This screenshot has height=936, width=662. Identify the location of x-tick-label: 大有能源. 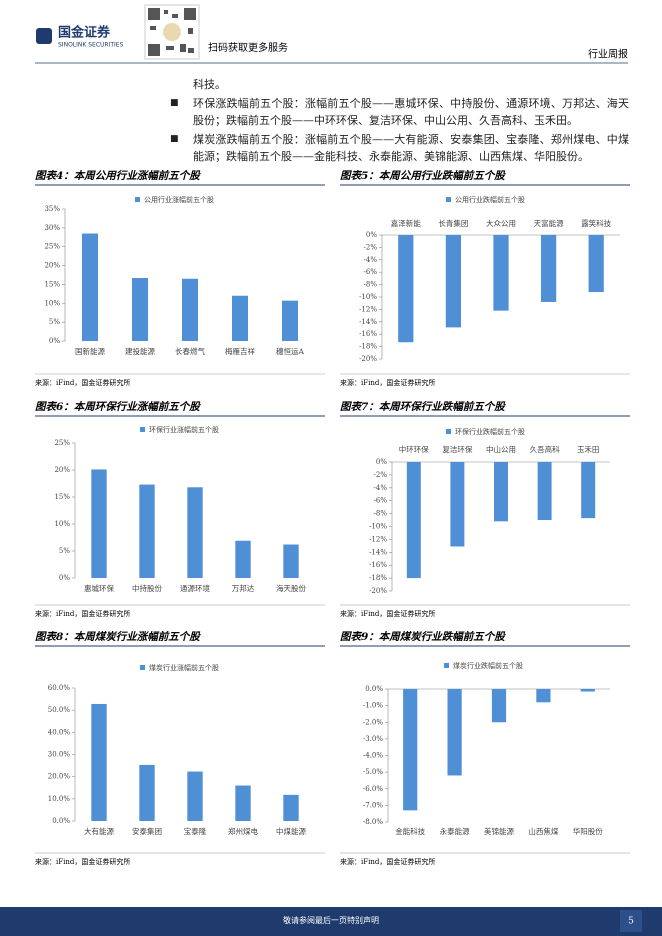
(99, 831).